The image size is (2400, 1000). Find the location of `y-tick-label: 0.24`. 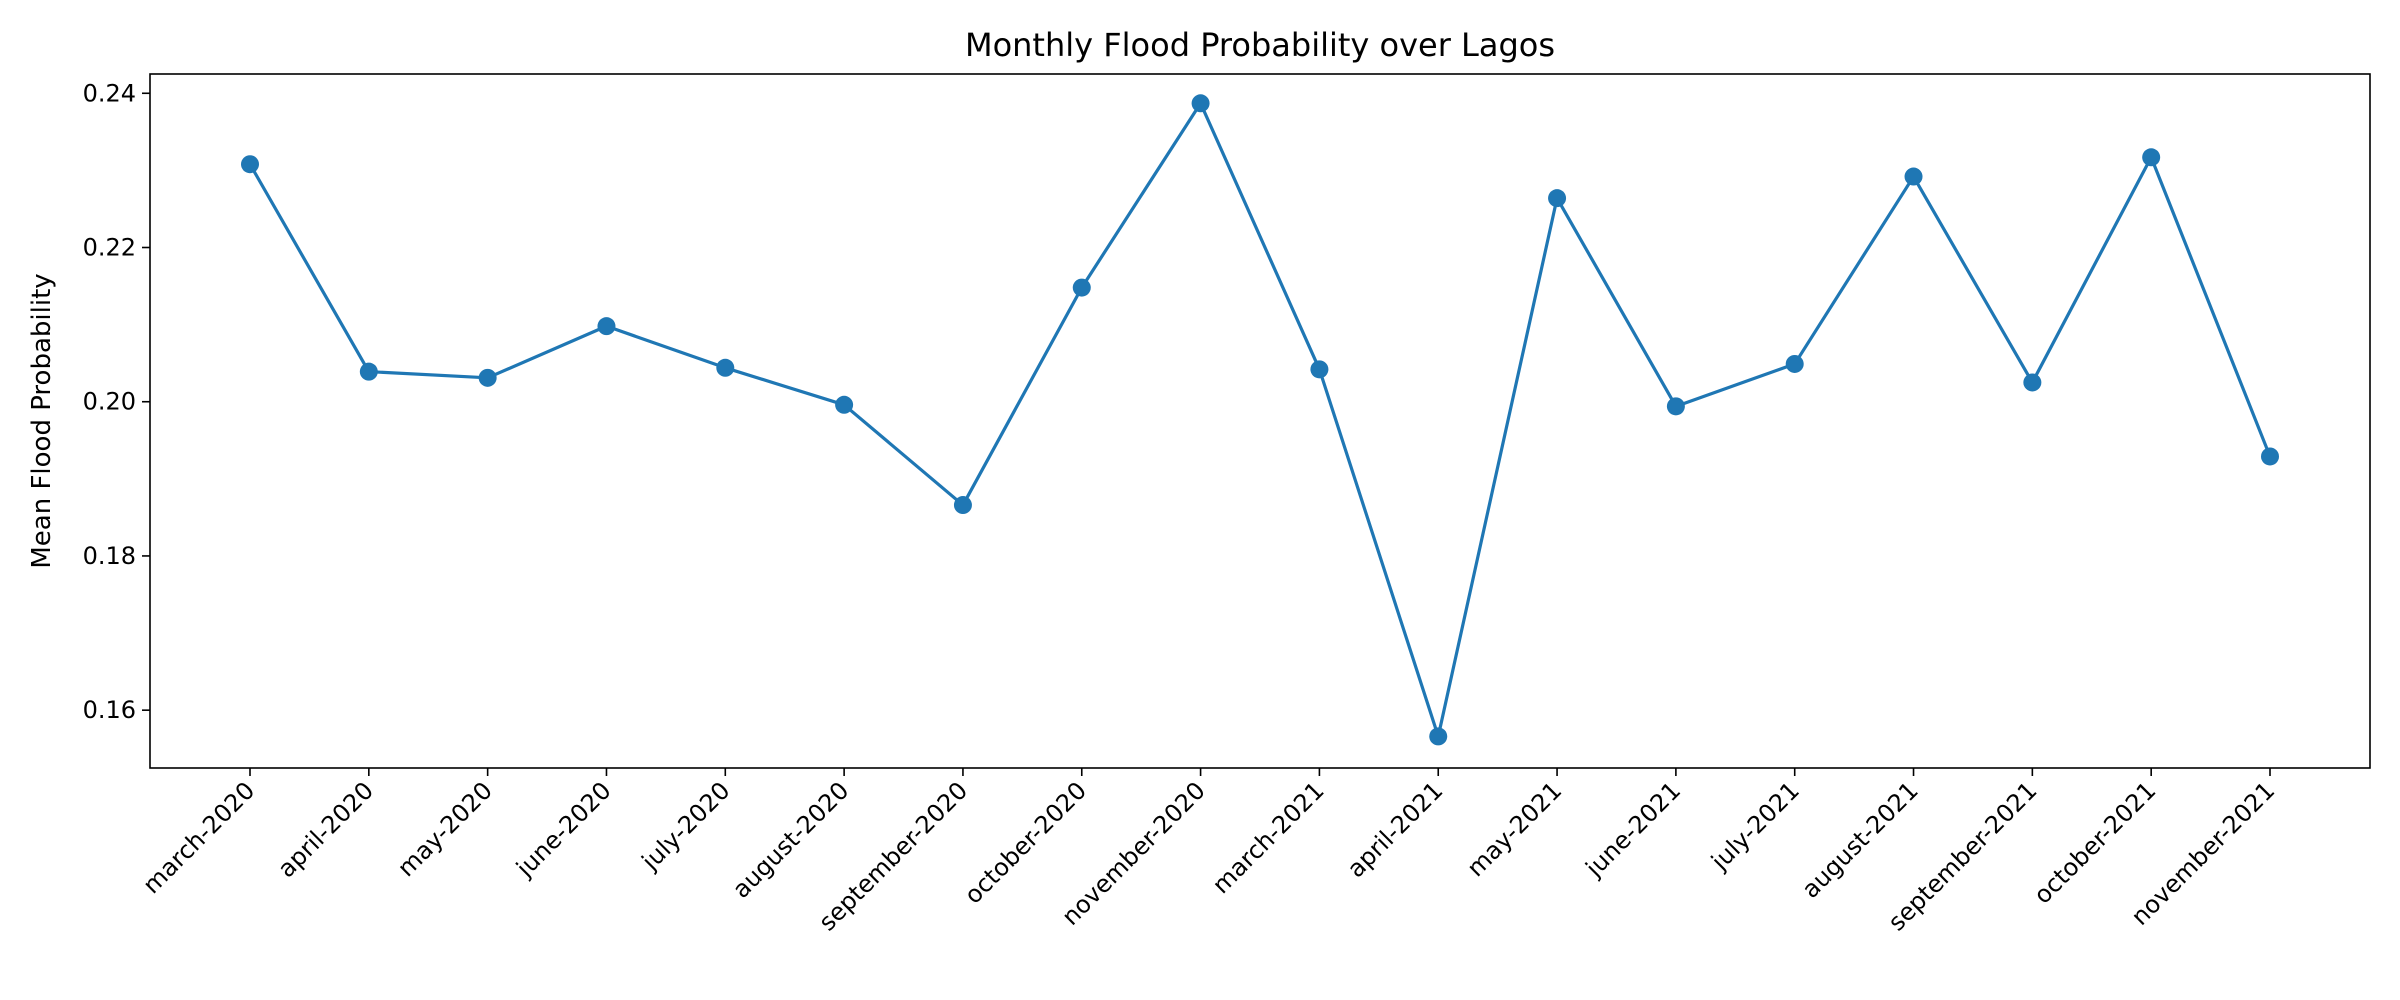

y-tick-label: 0.24 is located at coordinates (109, 93).